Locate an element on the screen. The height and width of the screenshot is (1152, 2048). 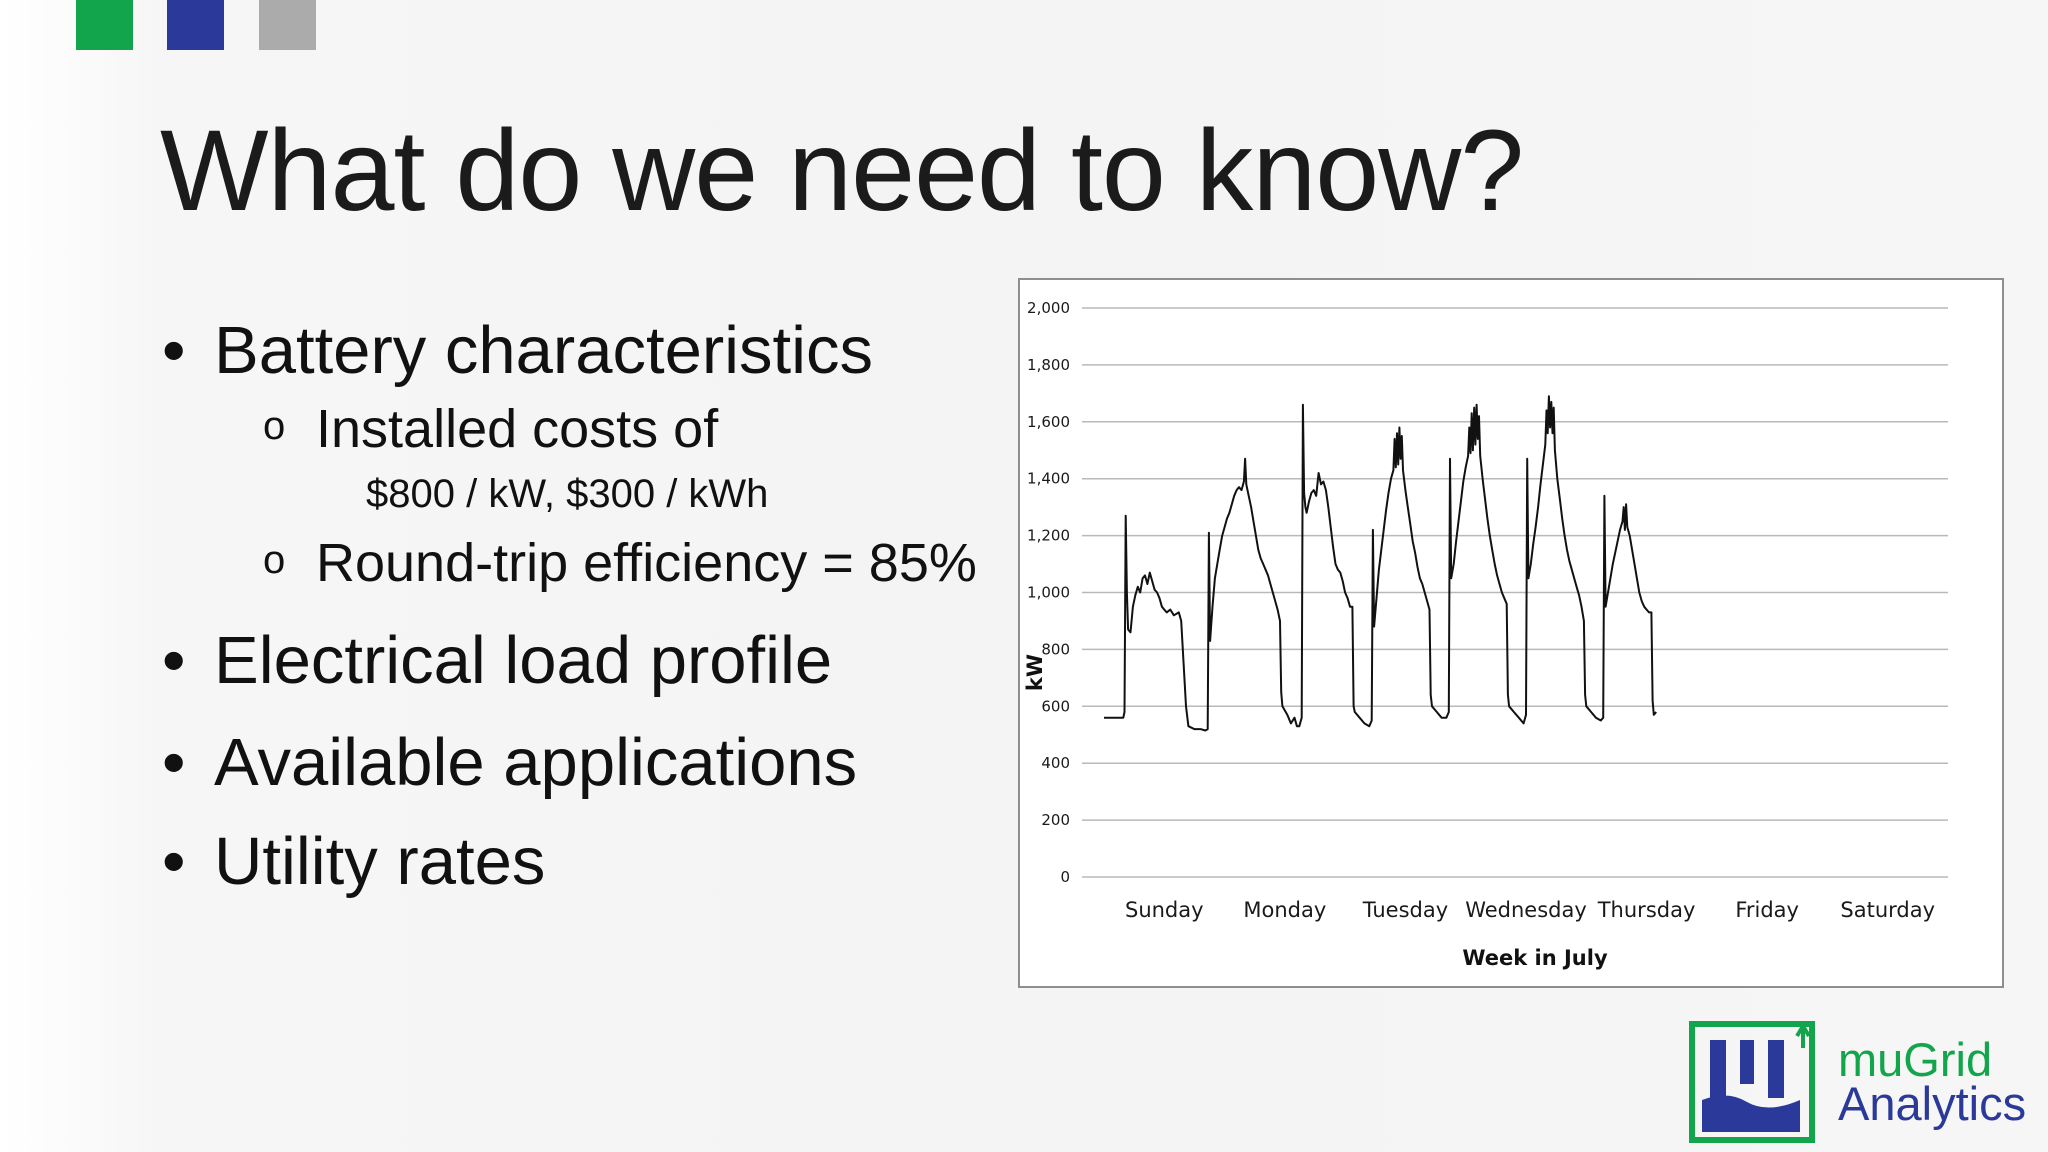
y-tick-label: 1,600 is located at coordinates (1048, 422).